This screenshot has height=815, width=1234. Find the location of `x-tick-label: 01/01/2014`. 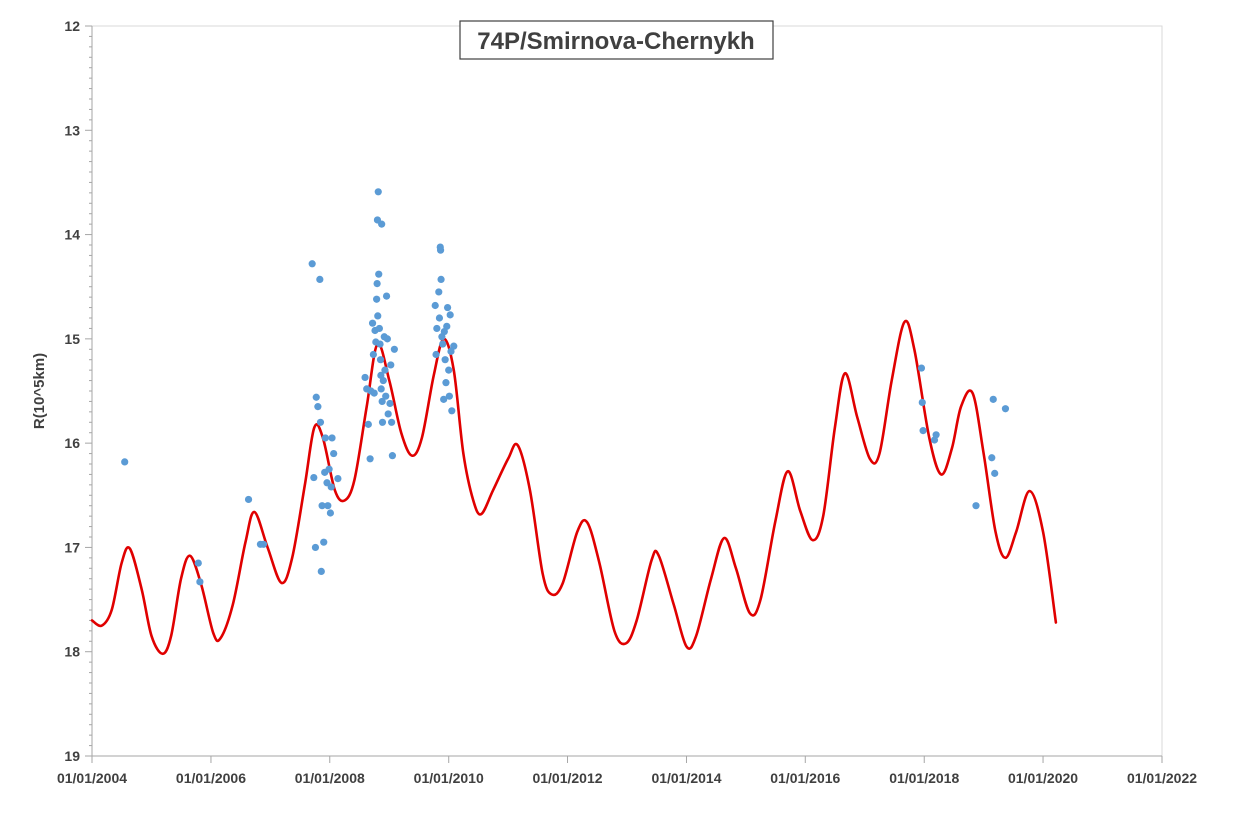

x-tick-label: 01/01/2014 is located at coordinates (686, 778).